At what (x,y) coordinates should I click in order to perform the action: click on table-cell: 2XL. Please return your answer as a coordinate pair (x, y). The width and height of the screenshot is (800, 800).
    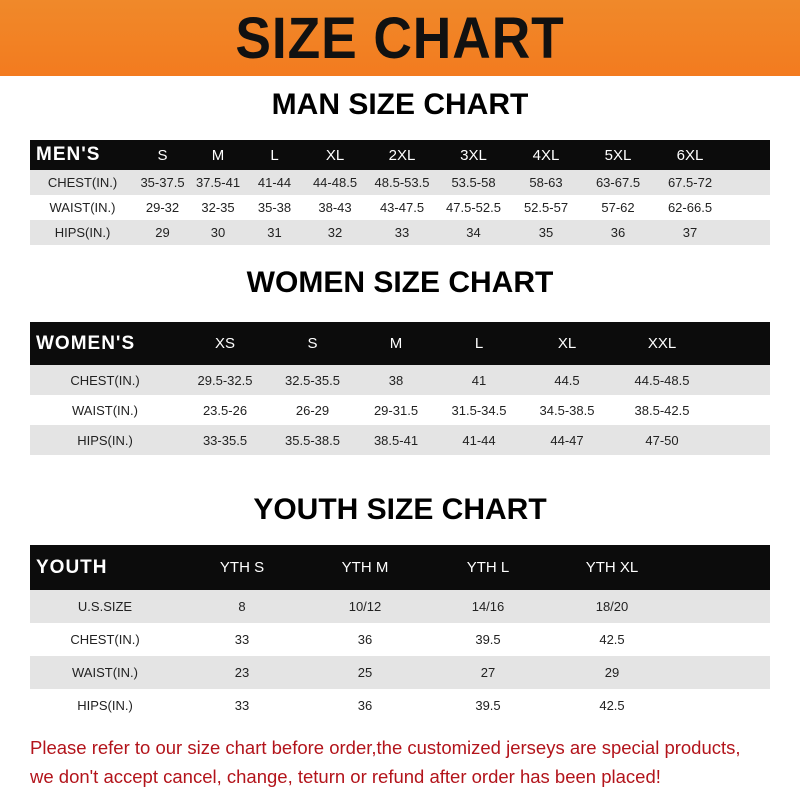
    Looking at the image, I should click on (402, 155).